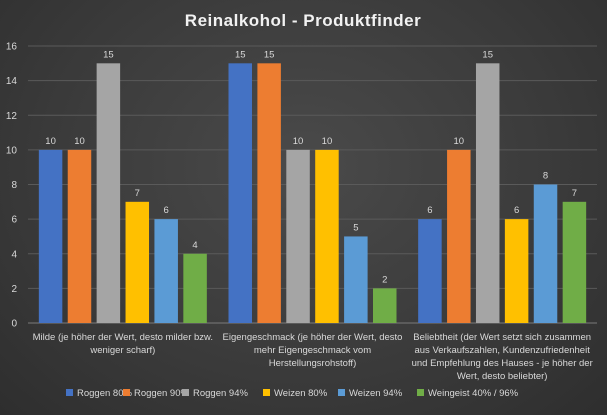 The image size is (607, 415). What do you see at coordinates (14, 220) in the screenshot?
I see `y-tick-label: 6` at bounding box center [14, 220].